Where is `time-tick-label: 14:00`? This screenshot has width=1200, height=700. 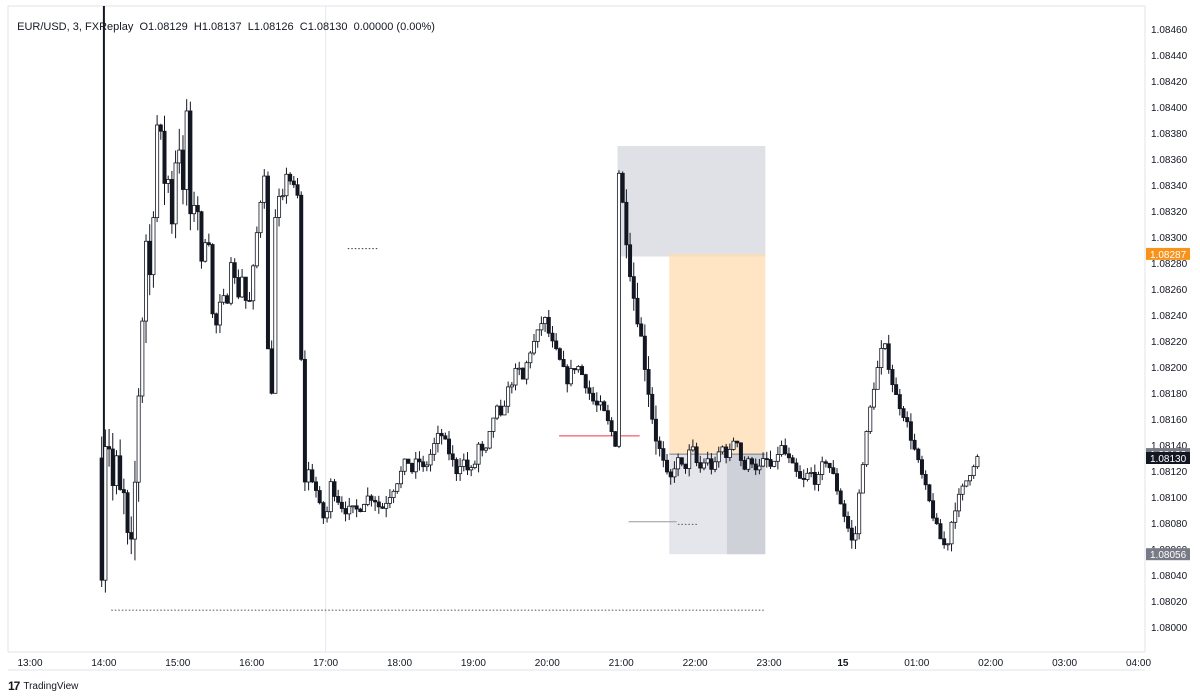
time-tick-label: 14:00 is located at coordinates (103, 663).